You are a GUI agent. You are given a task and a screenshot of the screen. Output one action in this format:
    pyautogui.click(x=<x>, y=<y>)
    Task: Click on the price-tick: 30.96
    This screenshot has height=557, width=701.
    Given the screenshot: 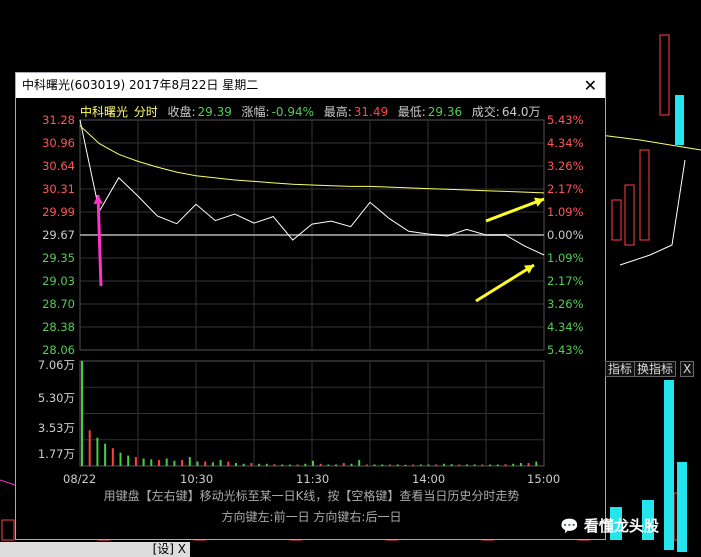 What is the action you would take?
    pyautogui.click(x=58, y=143)
    